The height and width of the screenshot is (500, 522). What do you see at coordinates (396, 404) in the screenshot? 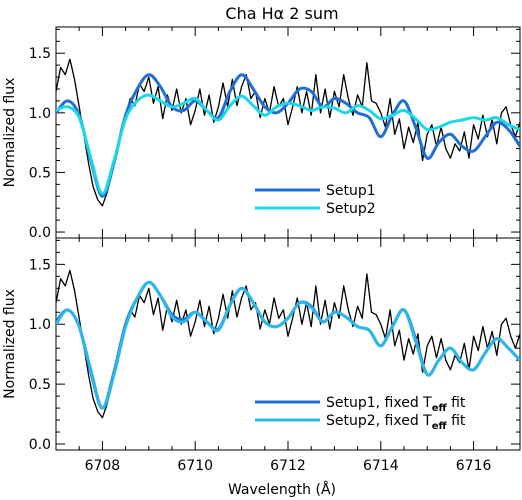
I see `legend-label: Setup1, fixed Teff fit` at bounding box center [396, 404].